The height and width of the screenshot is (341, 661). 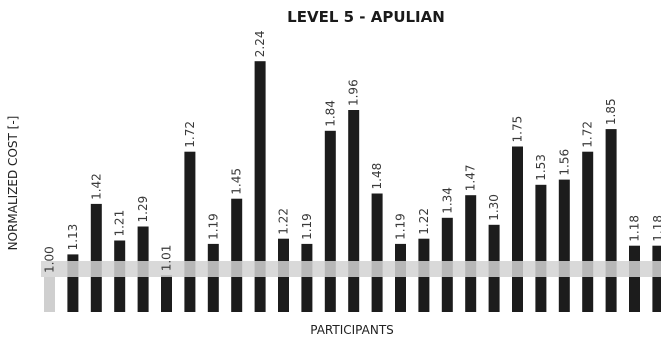 What do you see at coordinates (13, 183) in the screenshot?
I see `y-axis-label: NORMALIZED COST [-]` at bounding box center [13, 183].